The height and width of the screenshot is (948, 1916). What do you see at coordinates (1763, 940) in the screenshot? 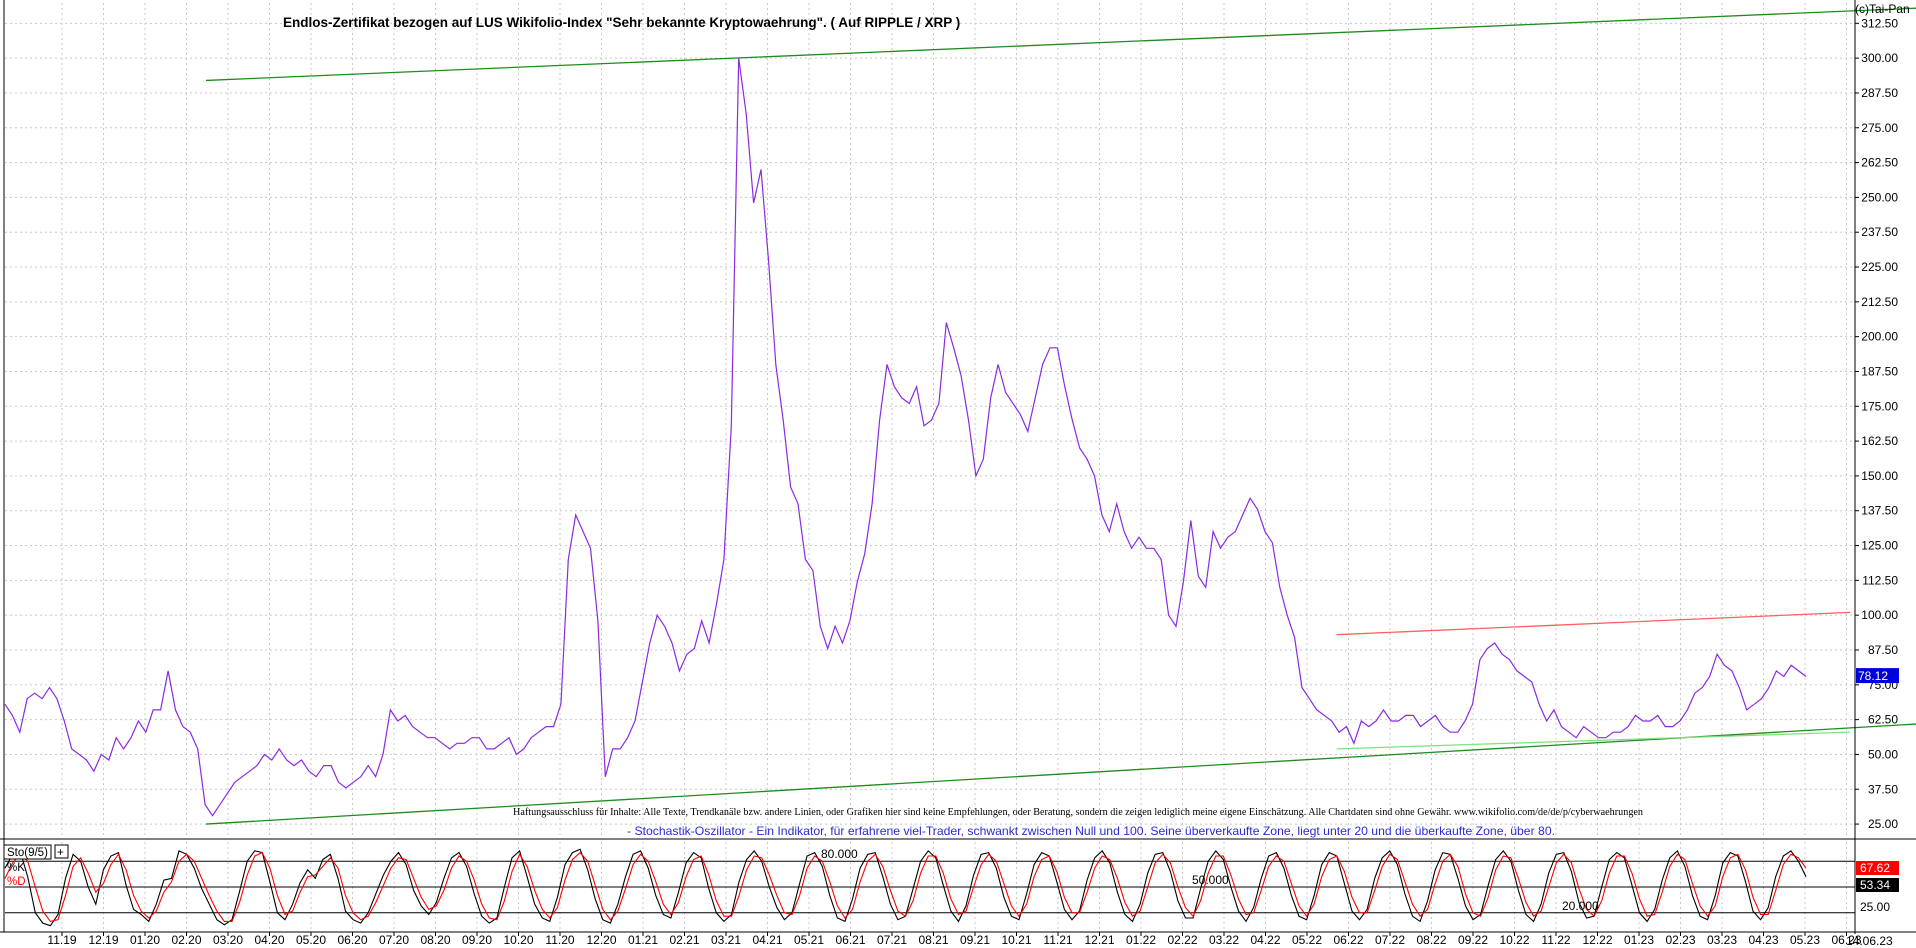
I see `x-tick-label: 04.23` at bounding box center [1763, 940].